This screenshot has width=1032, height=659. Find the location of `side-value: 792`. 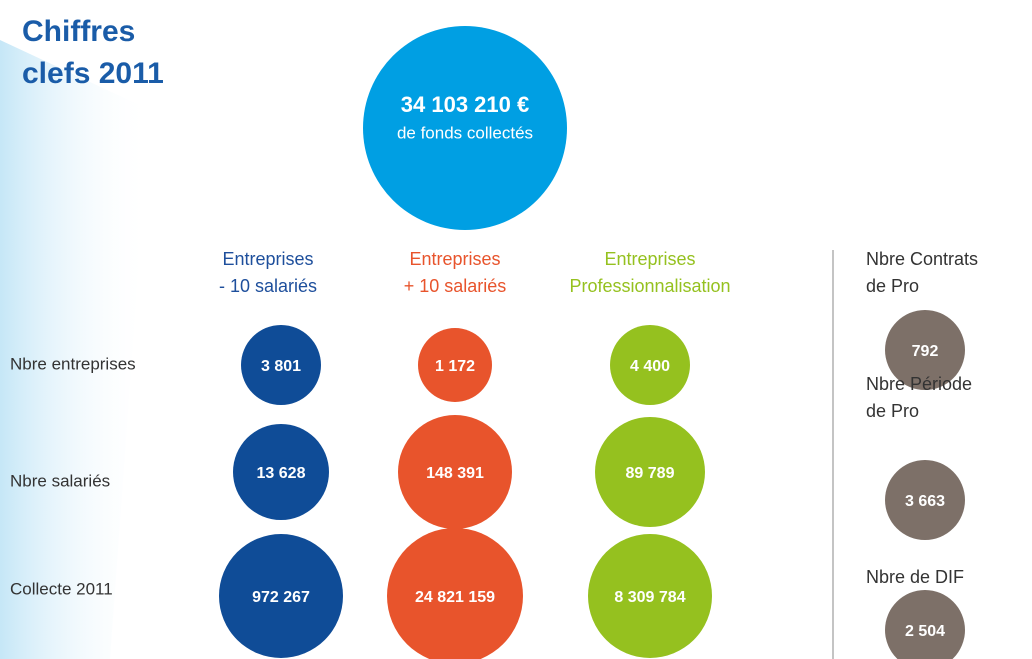

side-value: 792 is located at coordinates (925, 351).